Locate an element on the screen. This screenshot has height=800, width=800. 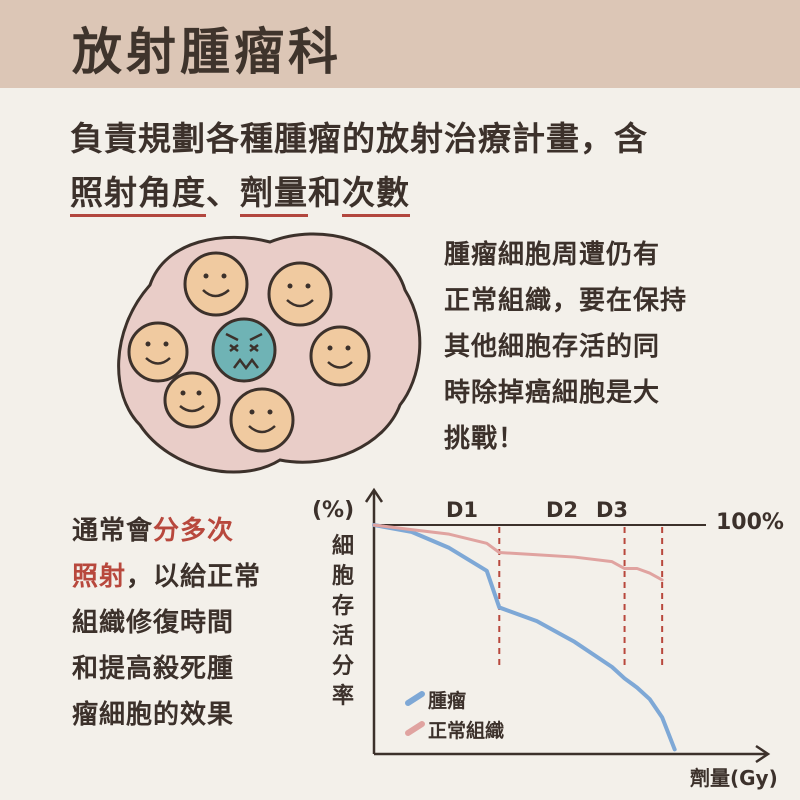
y-axis-label: 細胞存活分率 is located at coordinates (342, 621).